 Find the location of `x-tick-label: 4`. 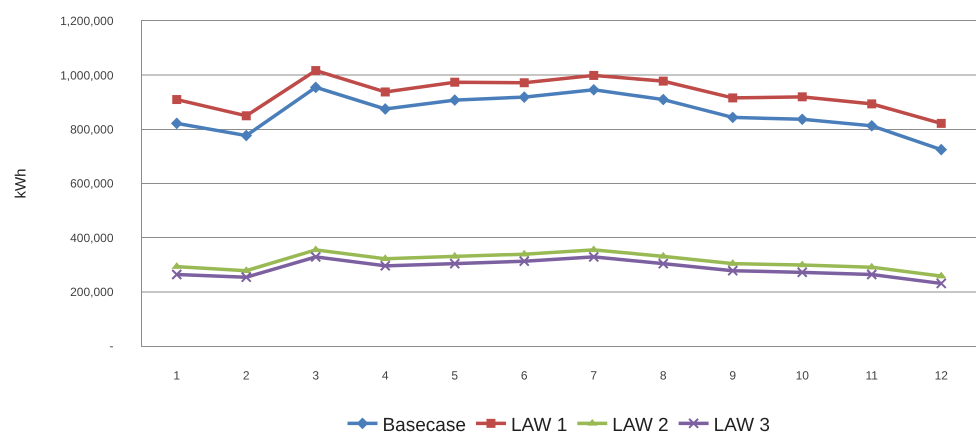

x-tick-label: 4 is located at coordinates (385, 375).